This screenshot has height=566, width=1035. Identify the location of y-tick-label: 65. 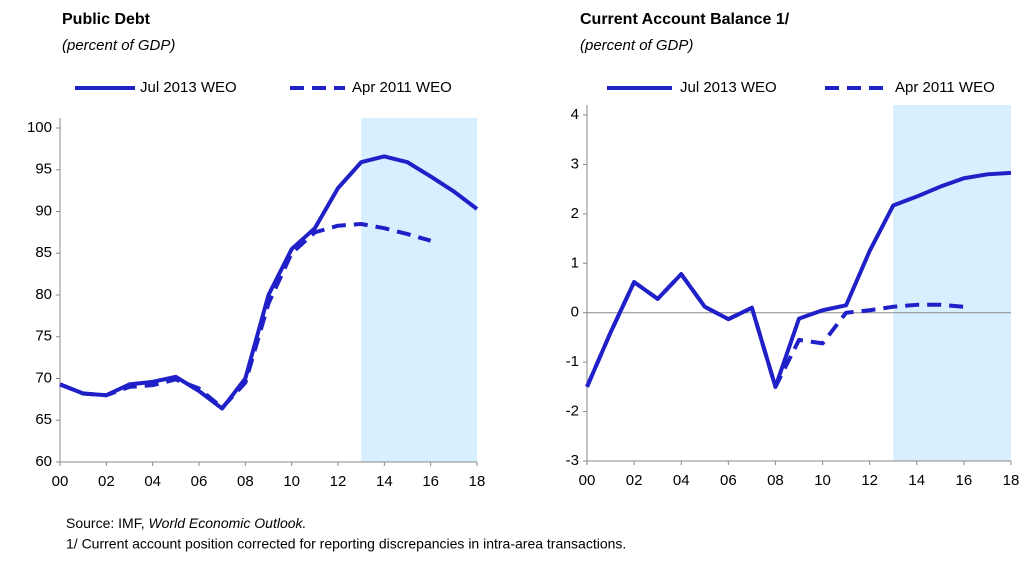
(43, 419).